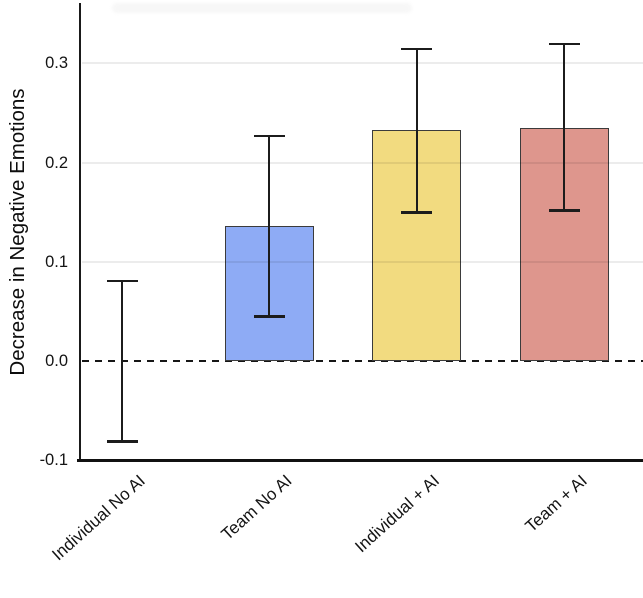  I want to click on x-category-label: Individual No AI, so click(98, 518).